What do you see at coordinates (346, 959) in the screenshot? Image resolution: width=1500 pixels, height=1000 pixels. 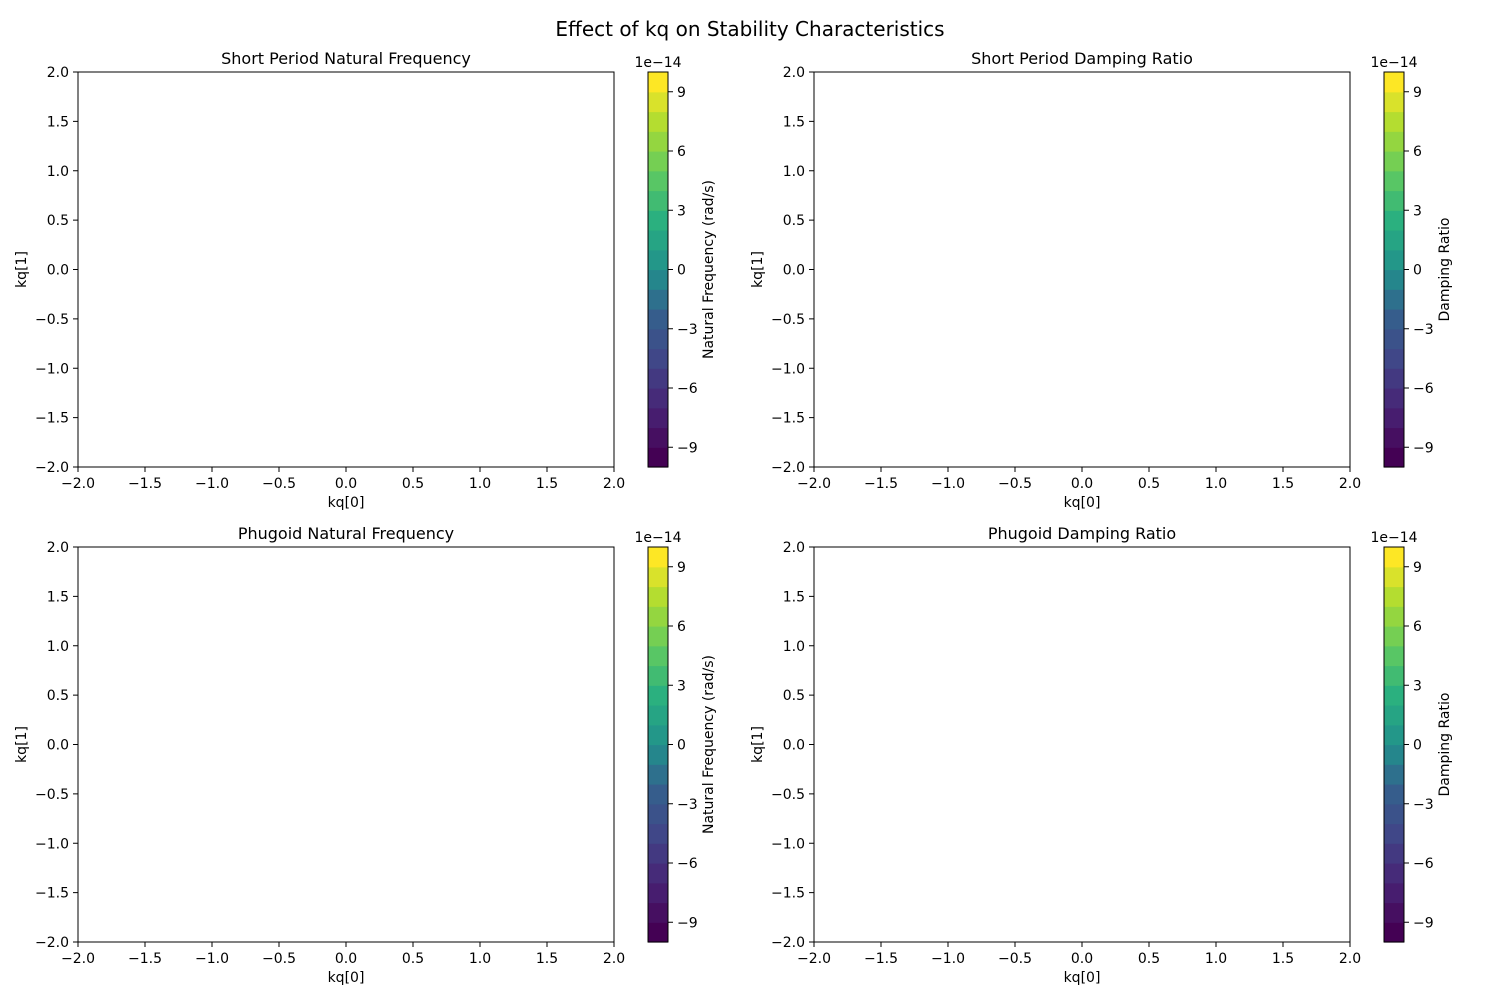 I see `x-tick-label: 0.0` at bounding box center [346, 959].